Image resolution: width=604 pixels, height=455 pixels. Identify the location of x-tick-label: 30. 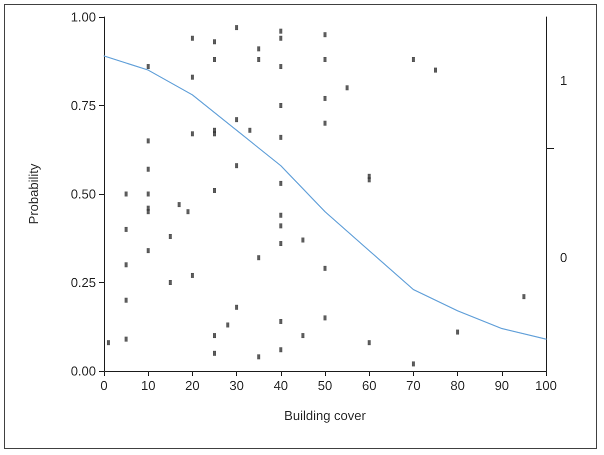
(236, 385).